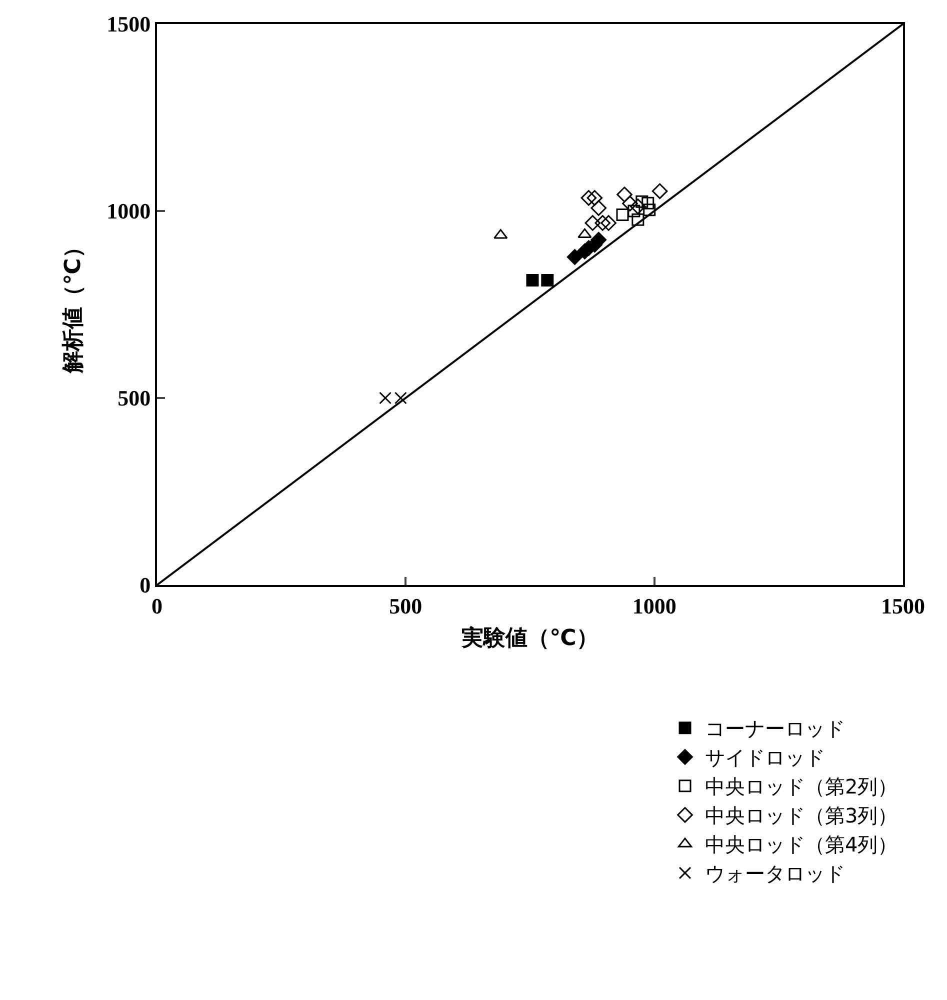  Describe the element at coordinates (903, 605) in the screenshot. I see `x-tick-label: 1500` at that location.